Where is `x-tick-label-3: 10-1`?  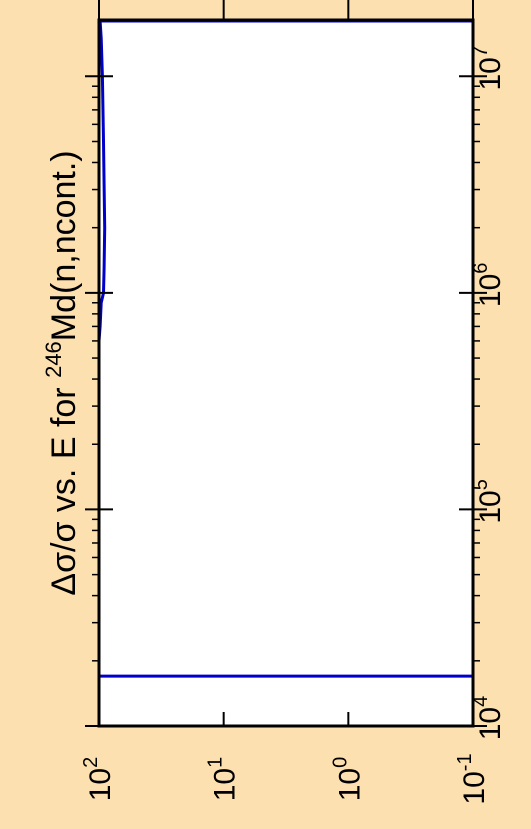
x-tick-label-3: 10-1 is located at coordinates (472, 778).